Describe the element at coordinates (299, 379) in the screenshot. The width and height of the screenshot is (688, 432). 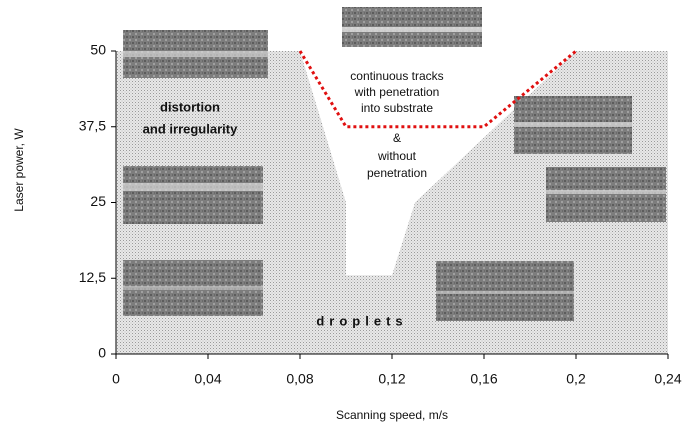
I see `x-tick-label: 0,08` at that location.